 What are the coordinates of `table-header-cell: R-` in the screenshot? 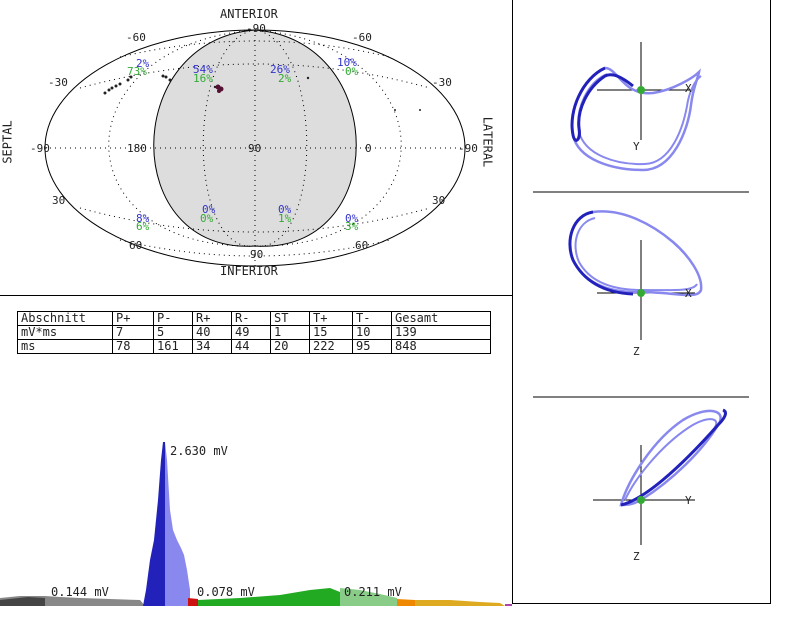 It's located at (251, 318).